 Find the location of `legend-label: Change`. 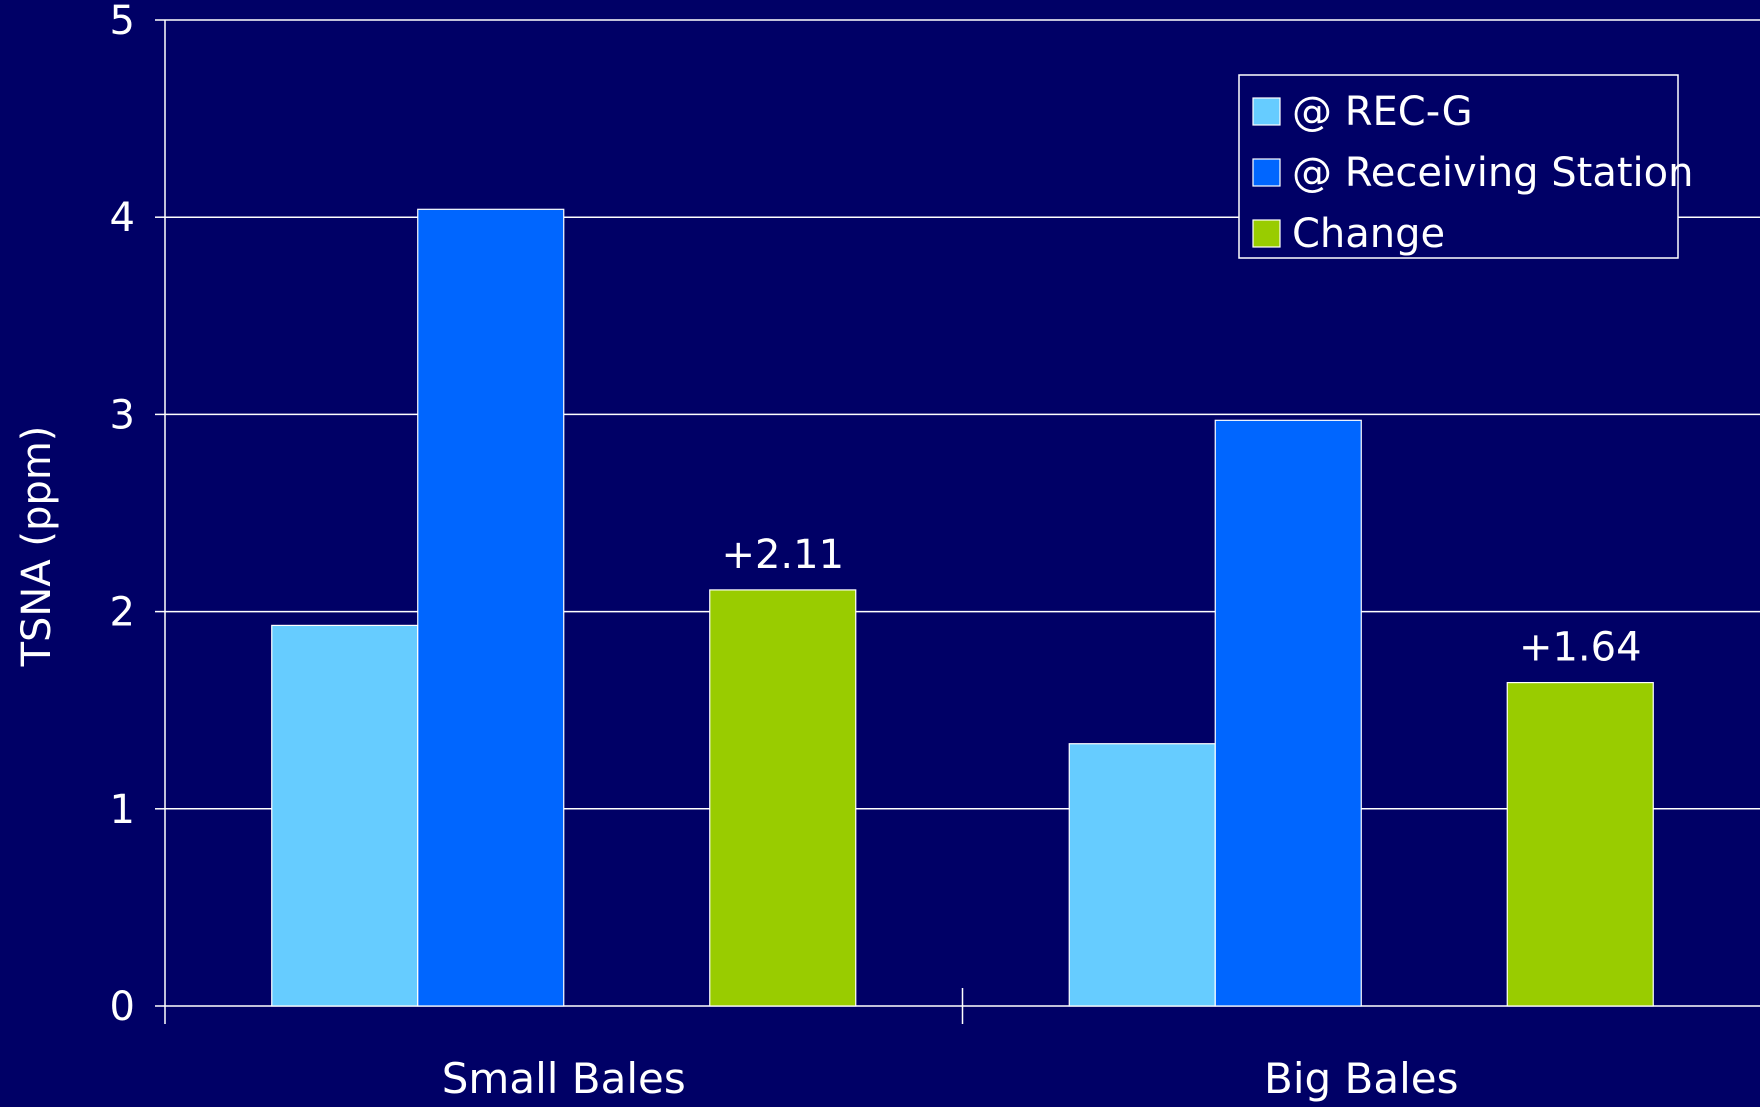

legend-label: Change is located at coordinates (1368, 234).